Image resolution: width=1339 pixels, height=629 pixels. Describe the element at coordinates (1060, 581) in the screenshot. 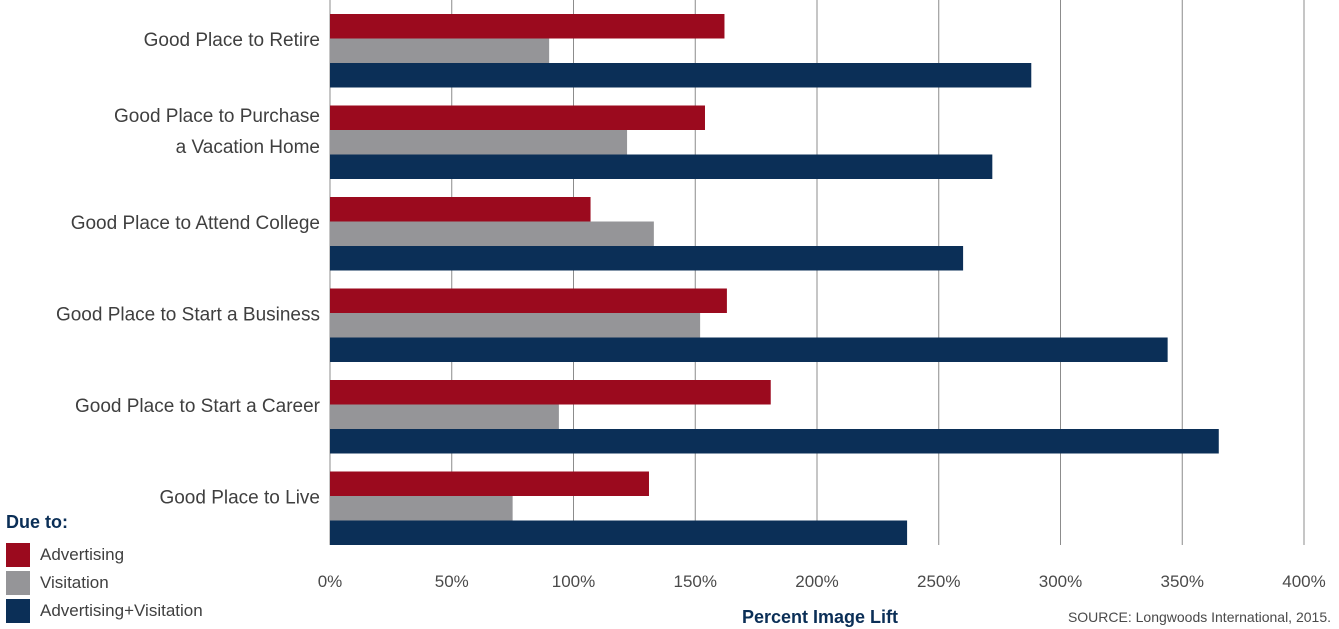

I see `x-tick-label: 300%` at that location.